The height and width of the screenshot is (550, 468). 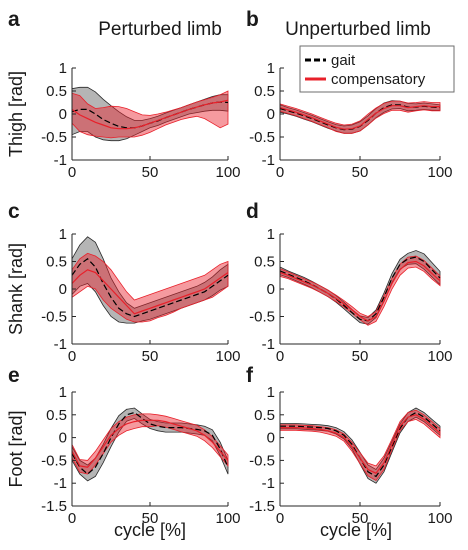 What do you see at coordinates (271, 114) in the screenshot?
I see `y-tick-label-b: 0` at bounding box center [271, 114].